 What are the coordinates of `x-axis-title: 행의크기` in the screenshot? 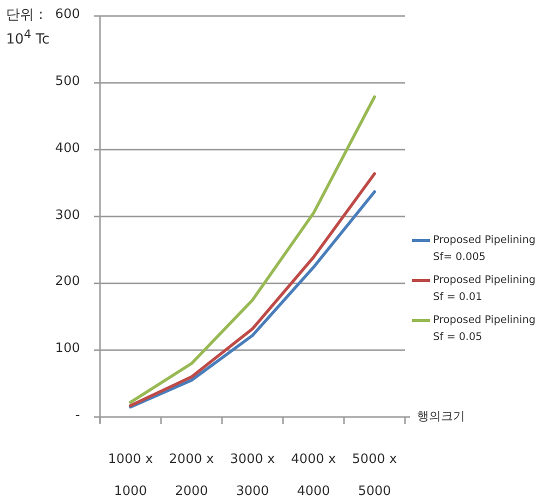 It's located at (441, 416).